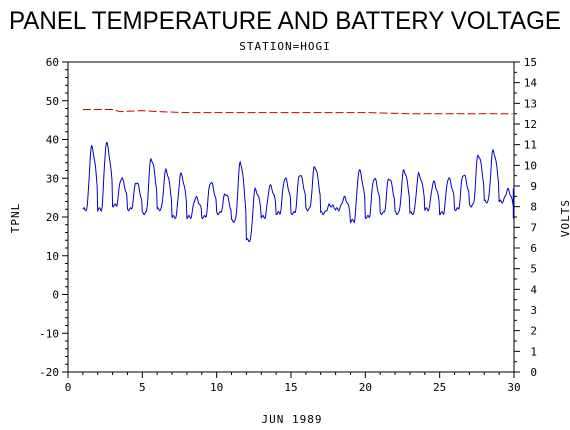 The height and width of the screenshot is (430, 570). Describe the element at coordinates (533, 269) in the screenshot. I see `y-right-tick-label: 5` at that location.